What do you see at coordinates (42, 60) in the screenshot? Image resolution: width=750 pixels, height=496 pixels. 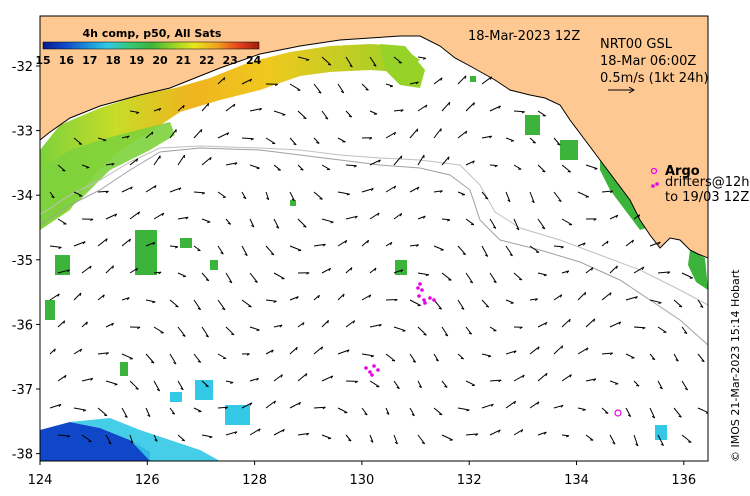 I see `colorbar-tick-label: 15` at bounding box center [42, 60].